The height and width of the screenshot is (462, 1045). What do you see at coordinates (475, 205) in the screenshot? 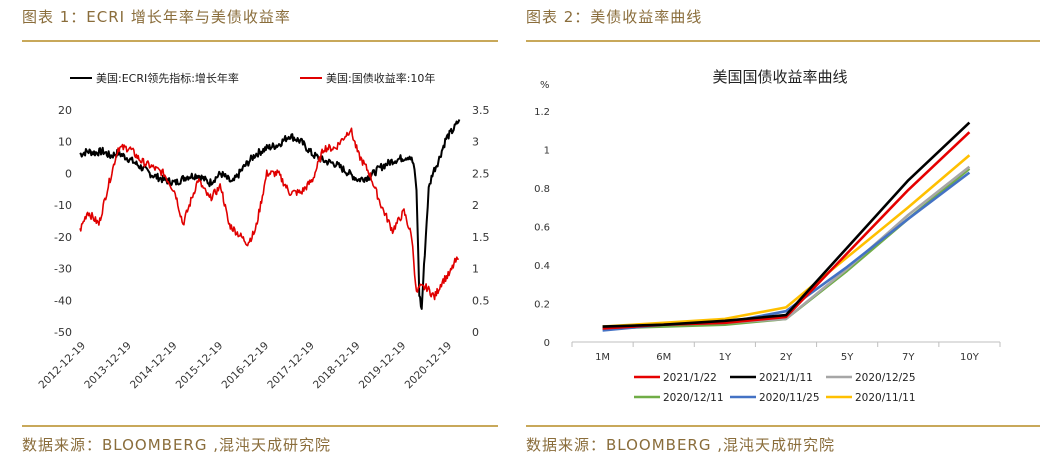
I see `right-axis-tick-label: 2` at bounding box center [475, 205].